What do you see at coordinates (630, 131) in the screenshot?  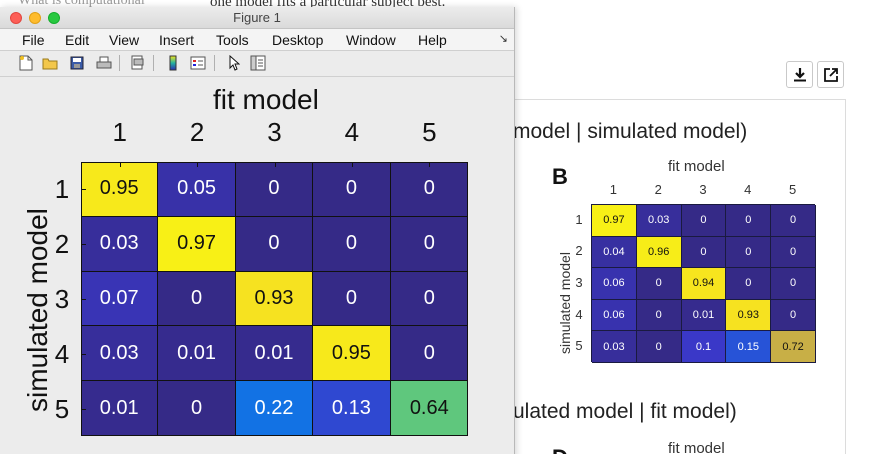 I see `panel-heading-top: model | simulated model)` at bounding box center [630, 131].